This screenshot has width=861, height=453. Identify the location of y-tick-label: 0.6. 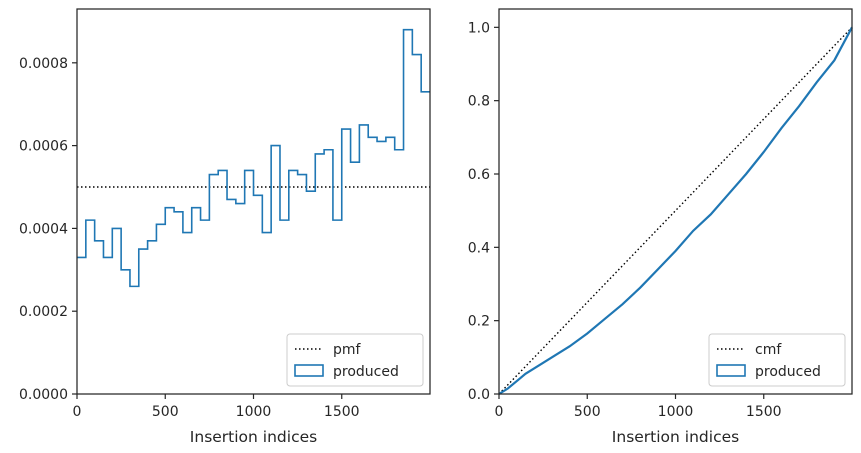
(479, 175).